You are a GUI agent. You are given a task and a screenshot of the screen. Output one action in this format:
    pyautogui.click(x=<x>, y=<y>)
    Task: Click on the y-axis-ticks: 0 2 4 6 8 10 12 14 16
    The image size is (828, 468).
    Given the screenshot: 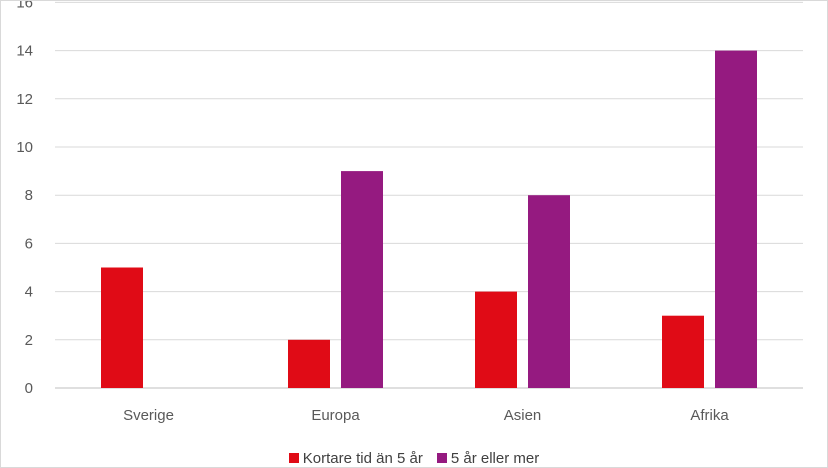 What is the action you would take?
    pyautogui.click(x=24, y=198)
    